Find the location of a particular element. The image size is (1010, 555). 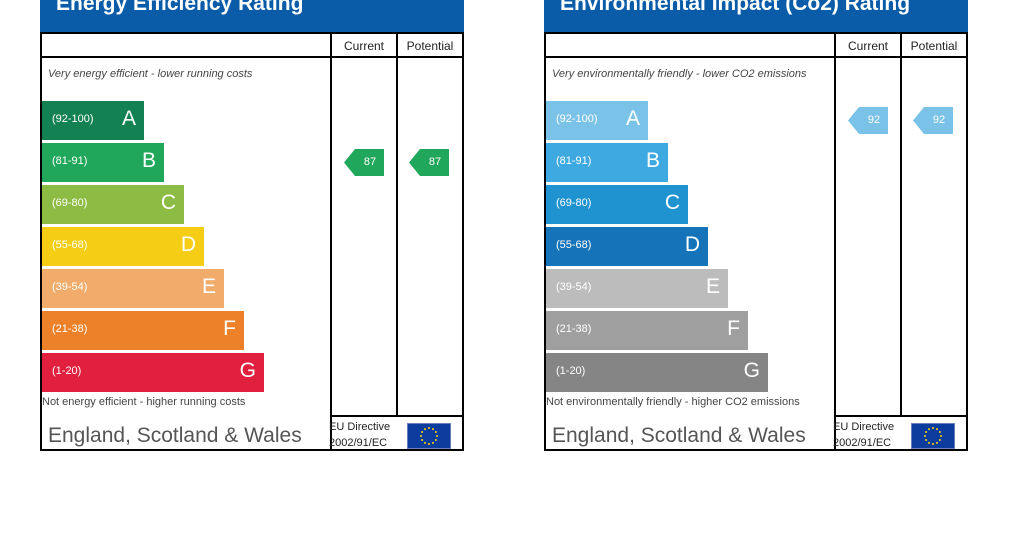

potential-rating-value: 92 is located at coordinates (939, 120).